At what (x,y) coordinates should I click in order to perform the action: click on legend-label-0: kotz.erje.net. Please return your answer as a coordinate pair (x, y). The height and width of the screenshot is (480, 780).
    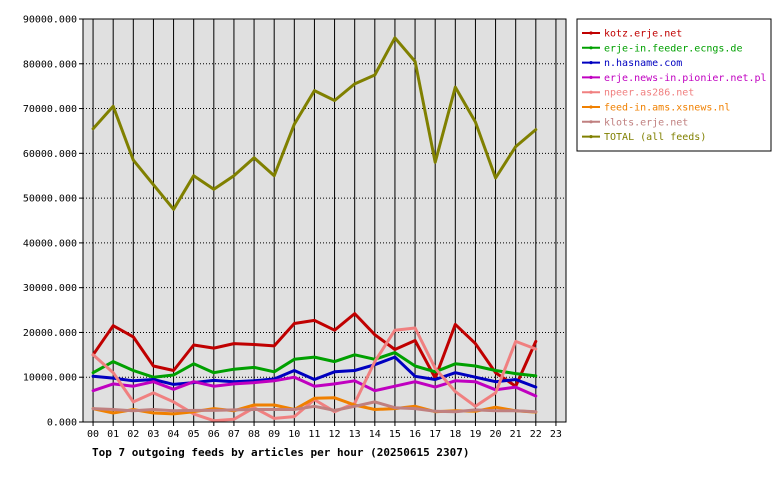
    Looking at the image, I should click on (643, 34).